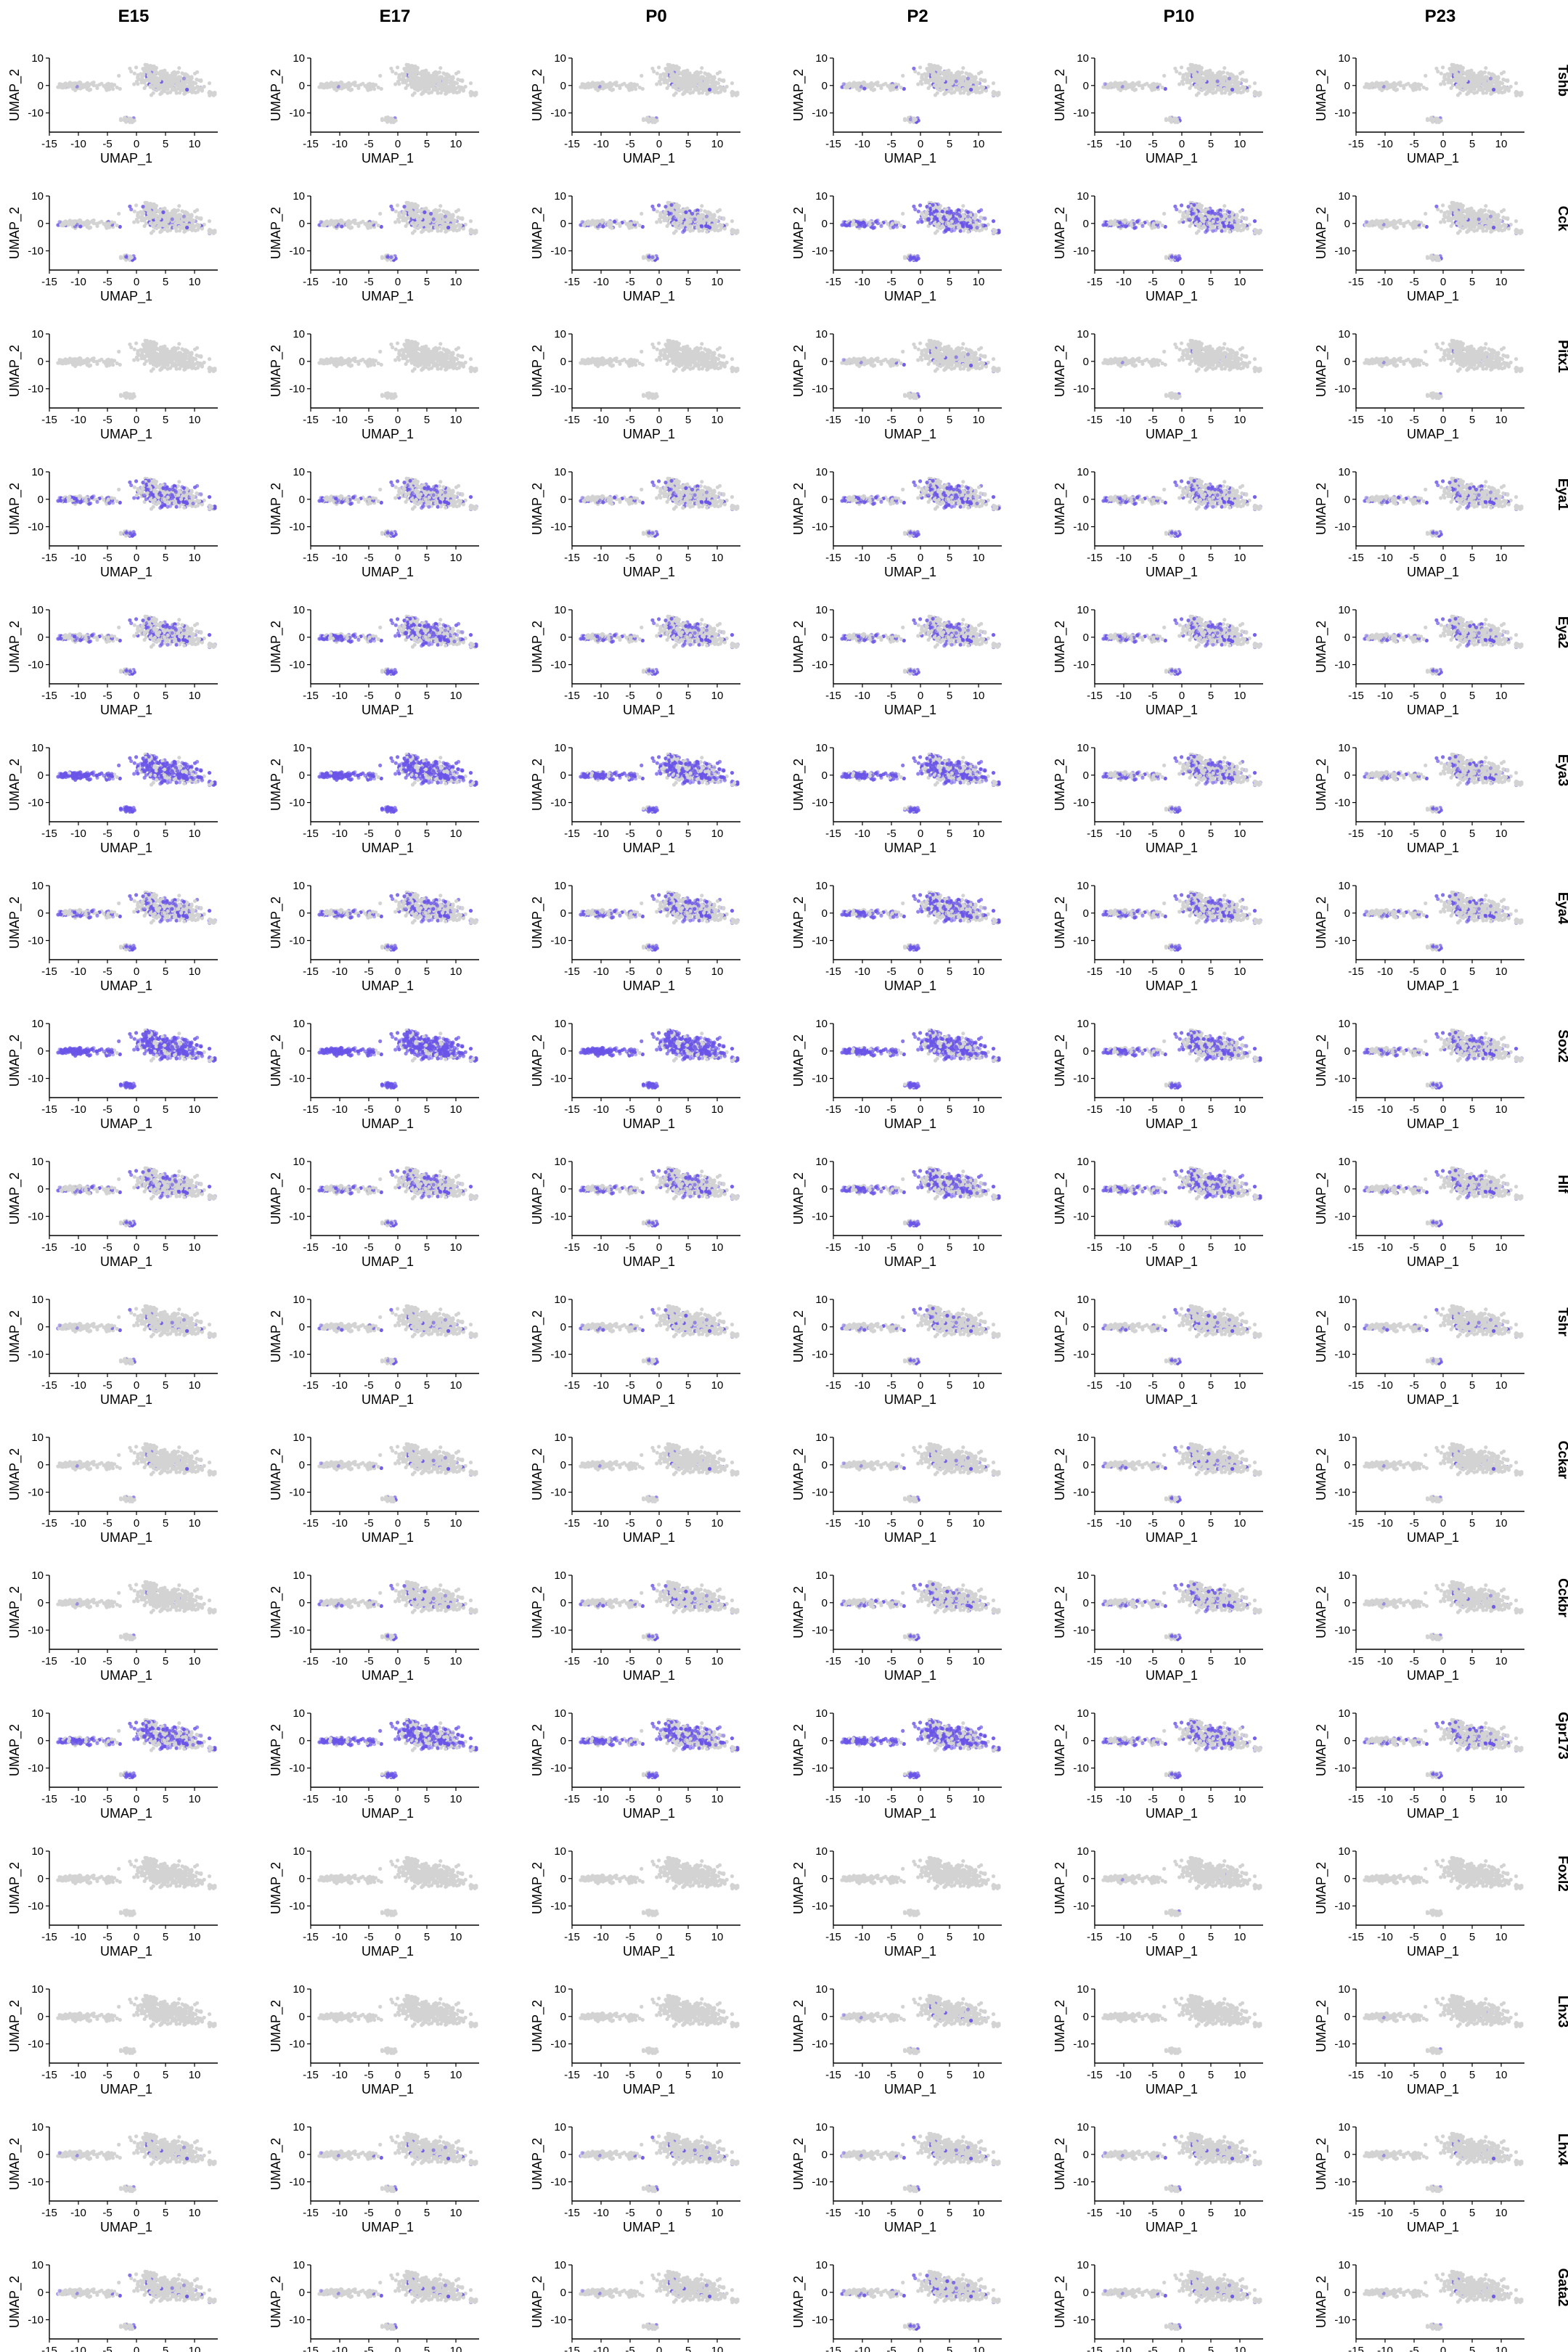 The height and width of the screenshot is (2352, 1568). Describe the element at coordinates (656, 17) in the screenshot. I see `condition-label: P0` at that location.